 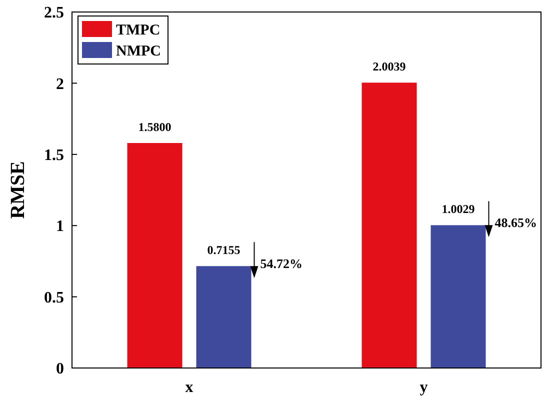 What do you see at coordinates (155, 127) in the screenshot?
I see `data-label: 1.5800` at bounding box center [155, 127].